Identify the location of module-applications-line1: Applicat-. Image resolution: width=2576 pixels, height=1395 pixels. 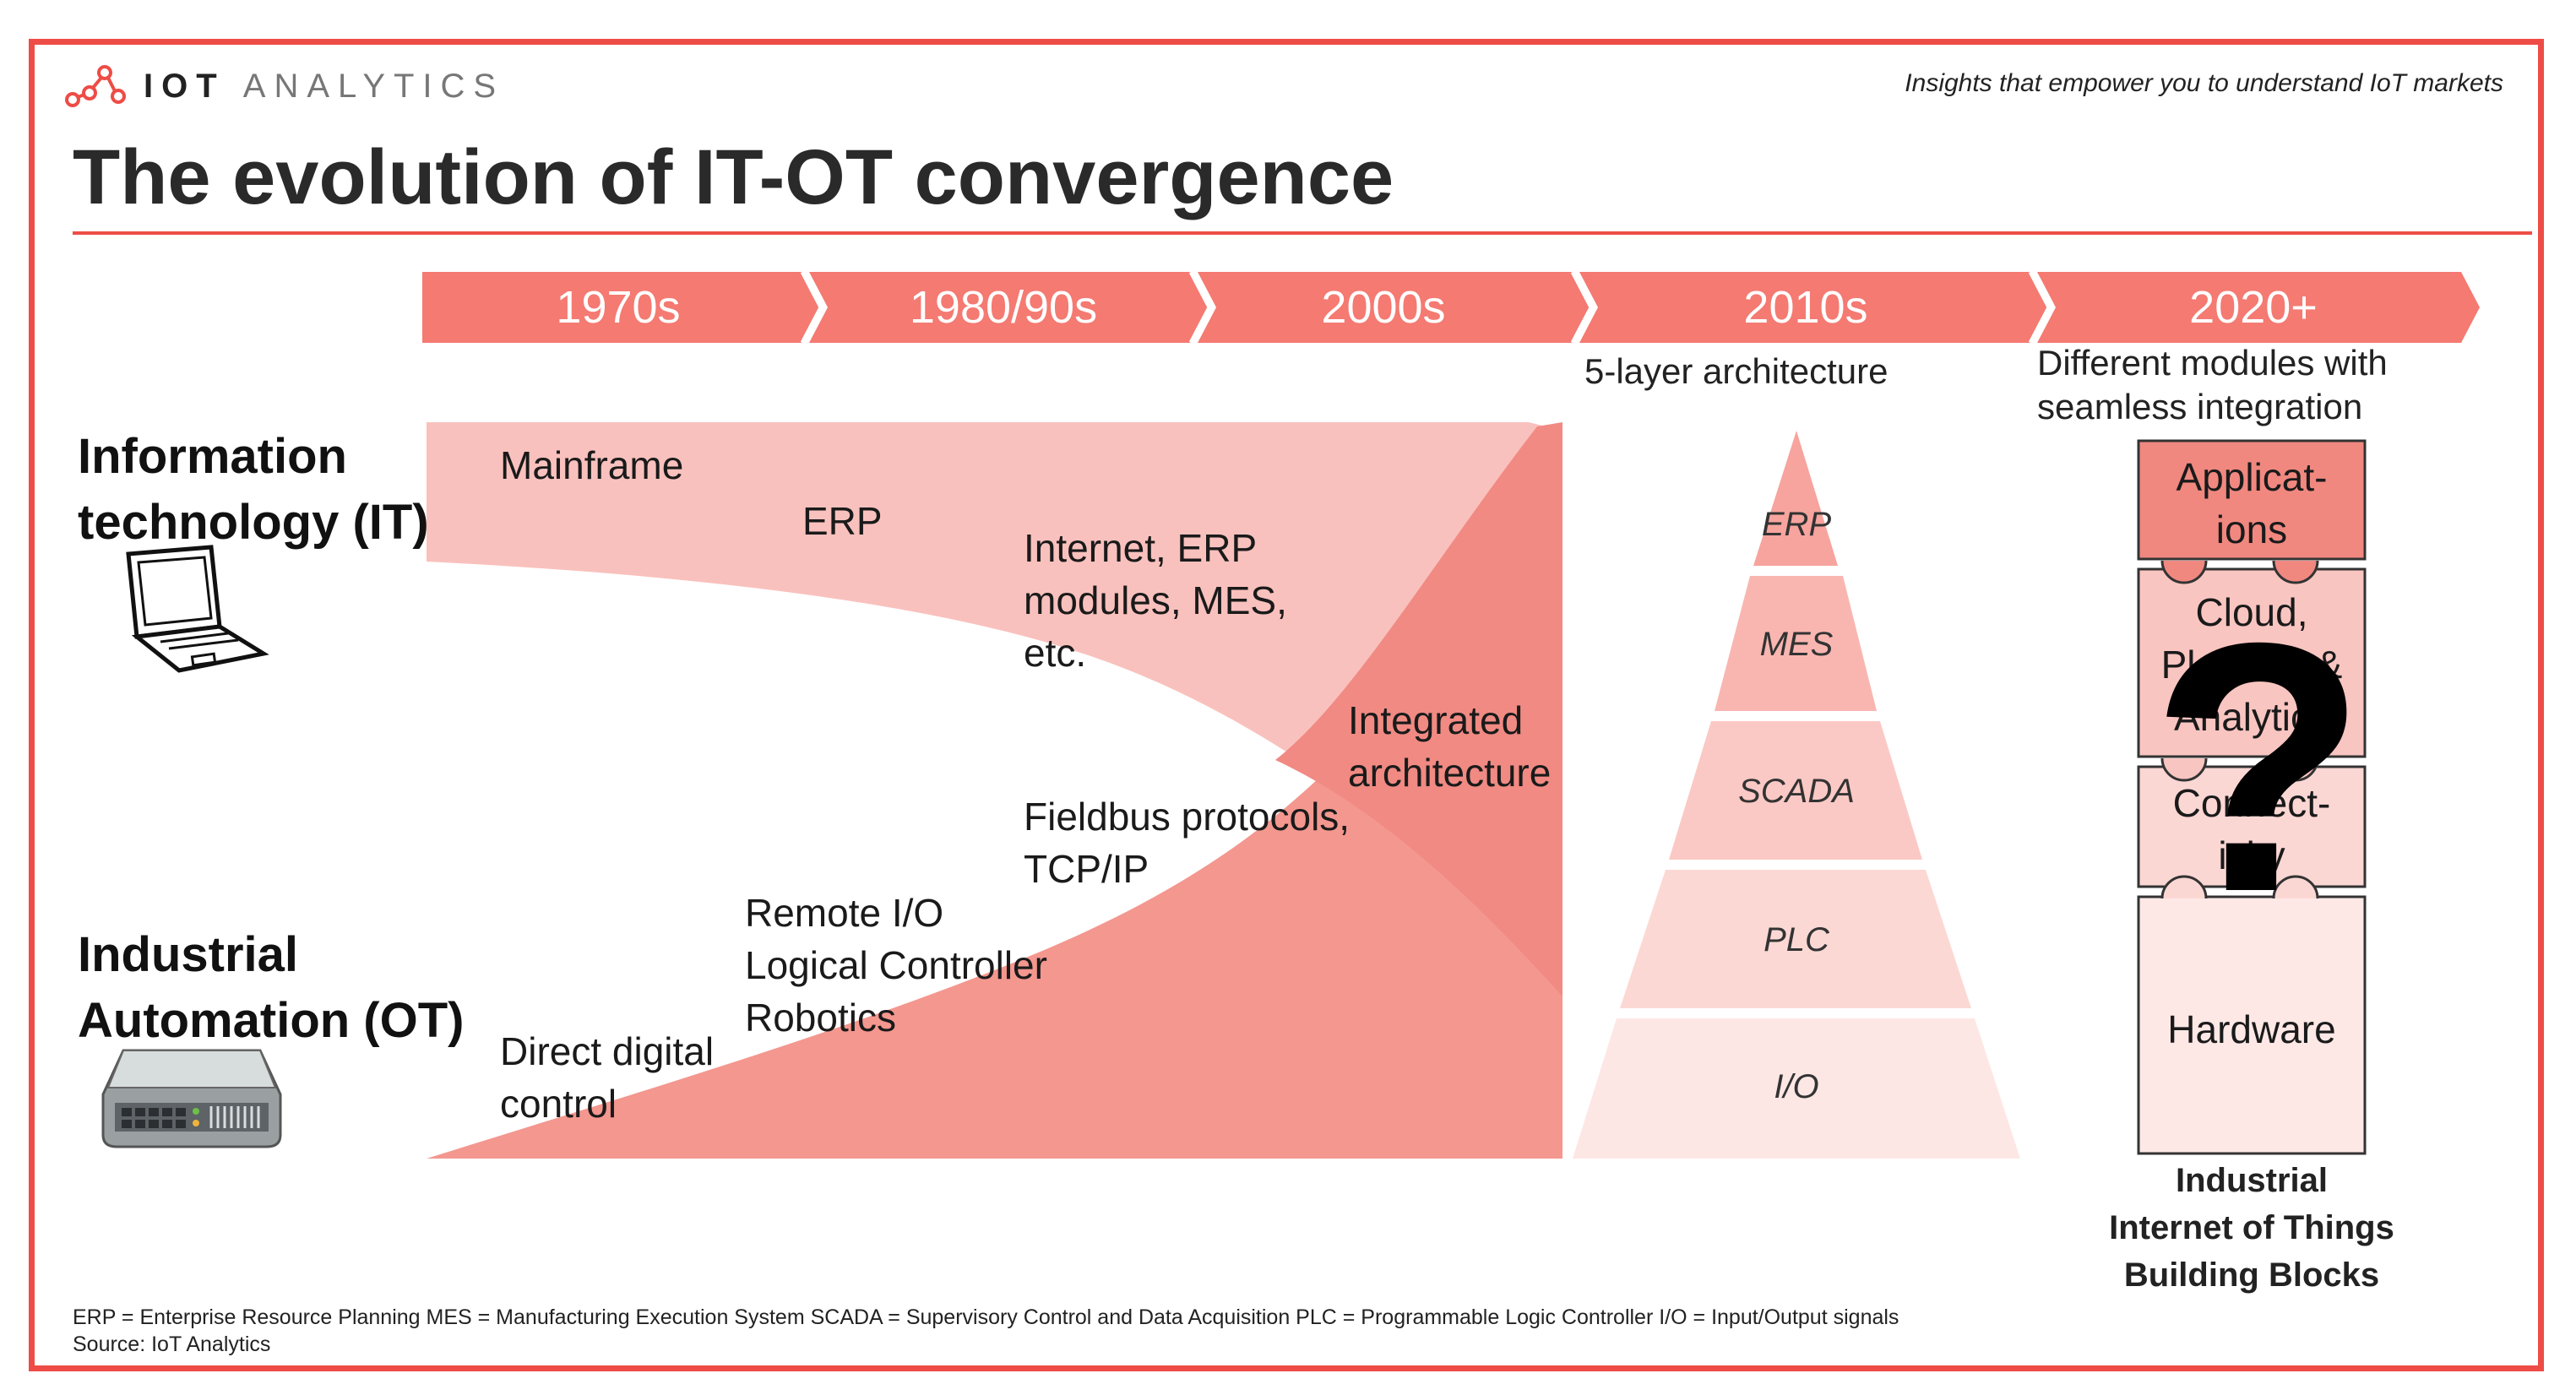
(2252, 477).